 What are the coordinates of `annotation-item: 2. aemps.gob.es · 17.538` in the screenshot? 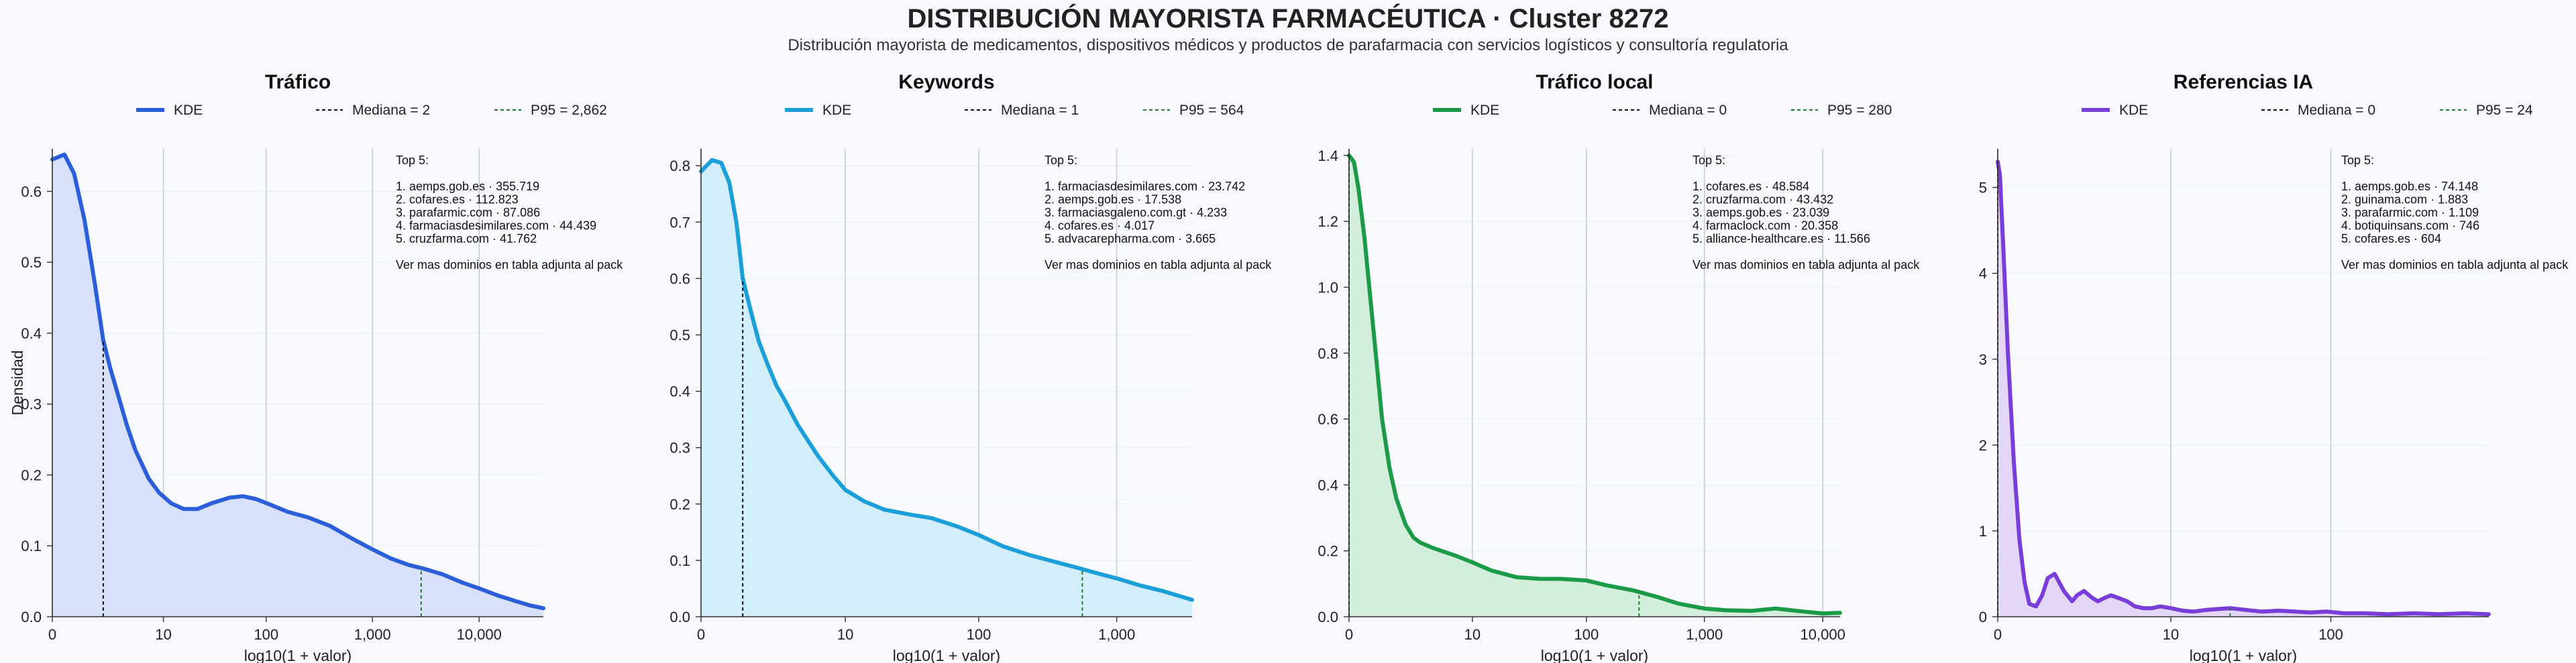 It's located at (1112, 200).